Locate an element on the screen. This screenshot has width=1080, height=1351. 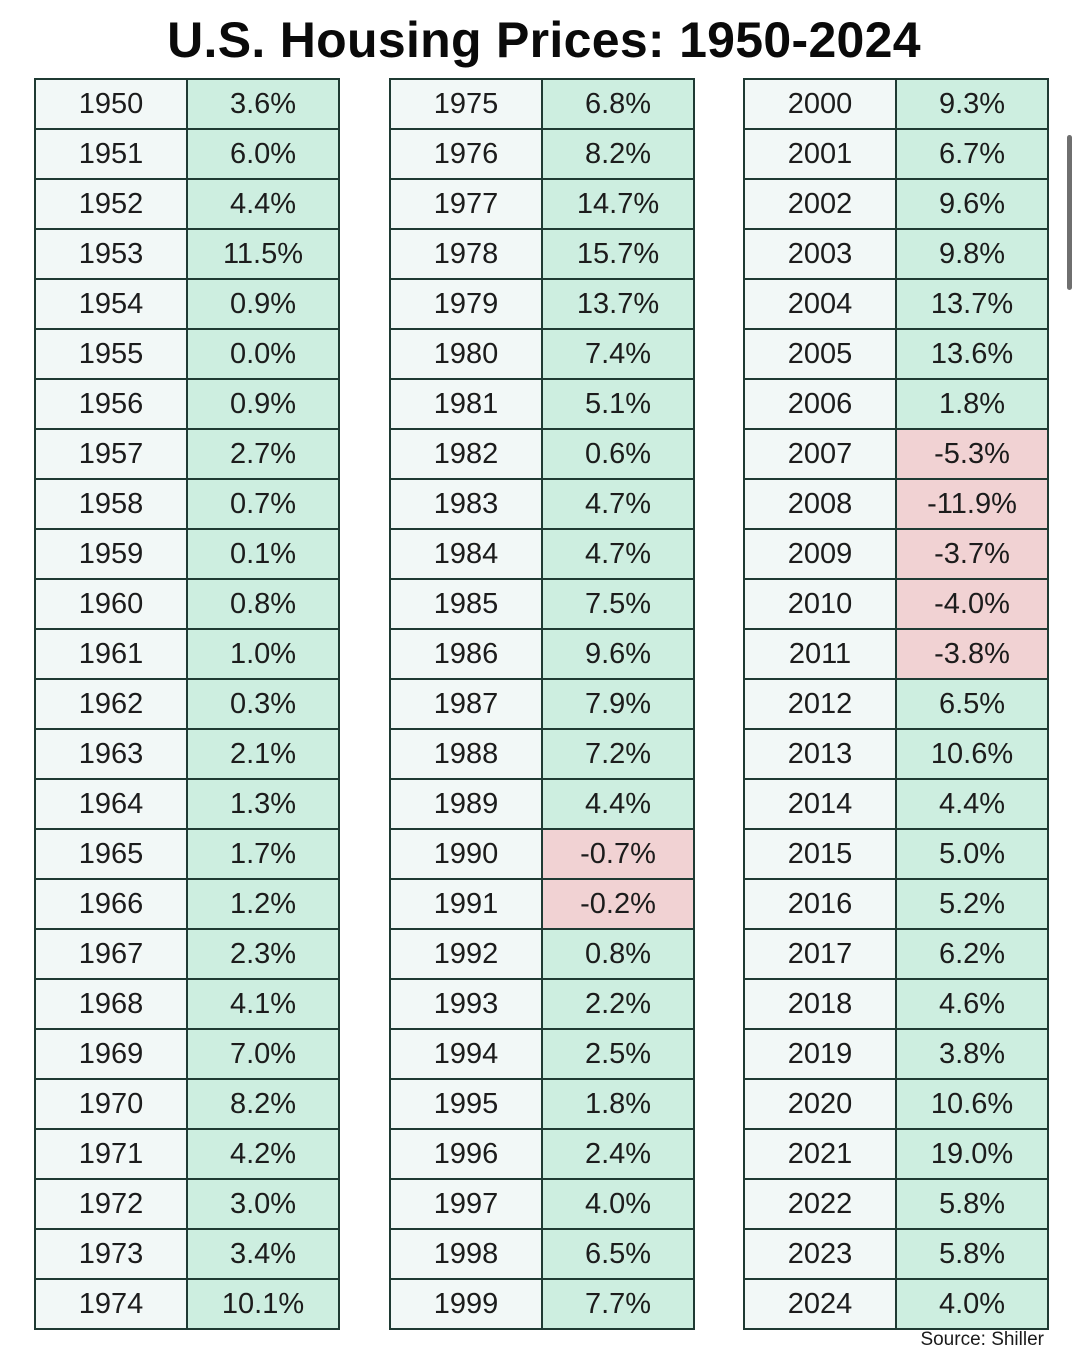
table-row: 2004 13.7% is located at coordinates (896, 304).